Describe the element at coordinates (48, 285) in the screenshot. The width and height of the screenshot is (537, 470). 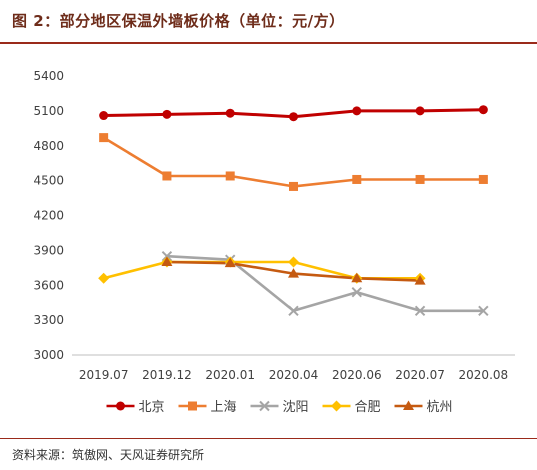
I see `y-tick-label: 3600` at that location.